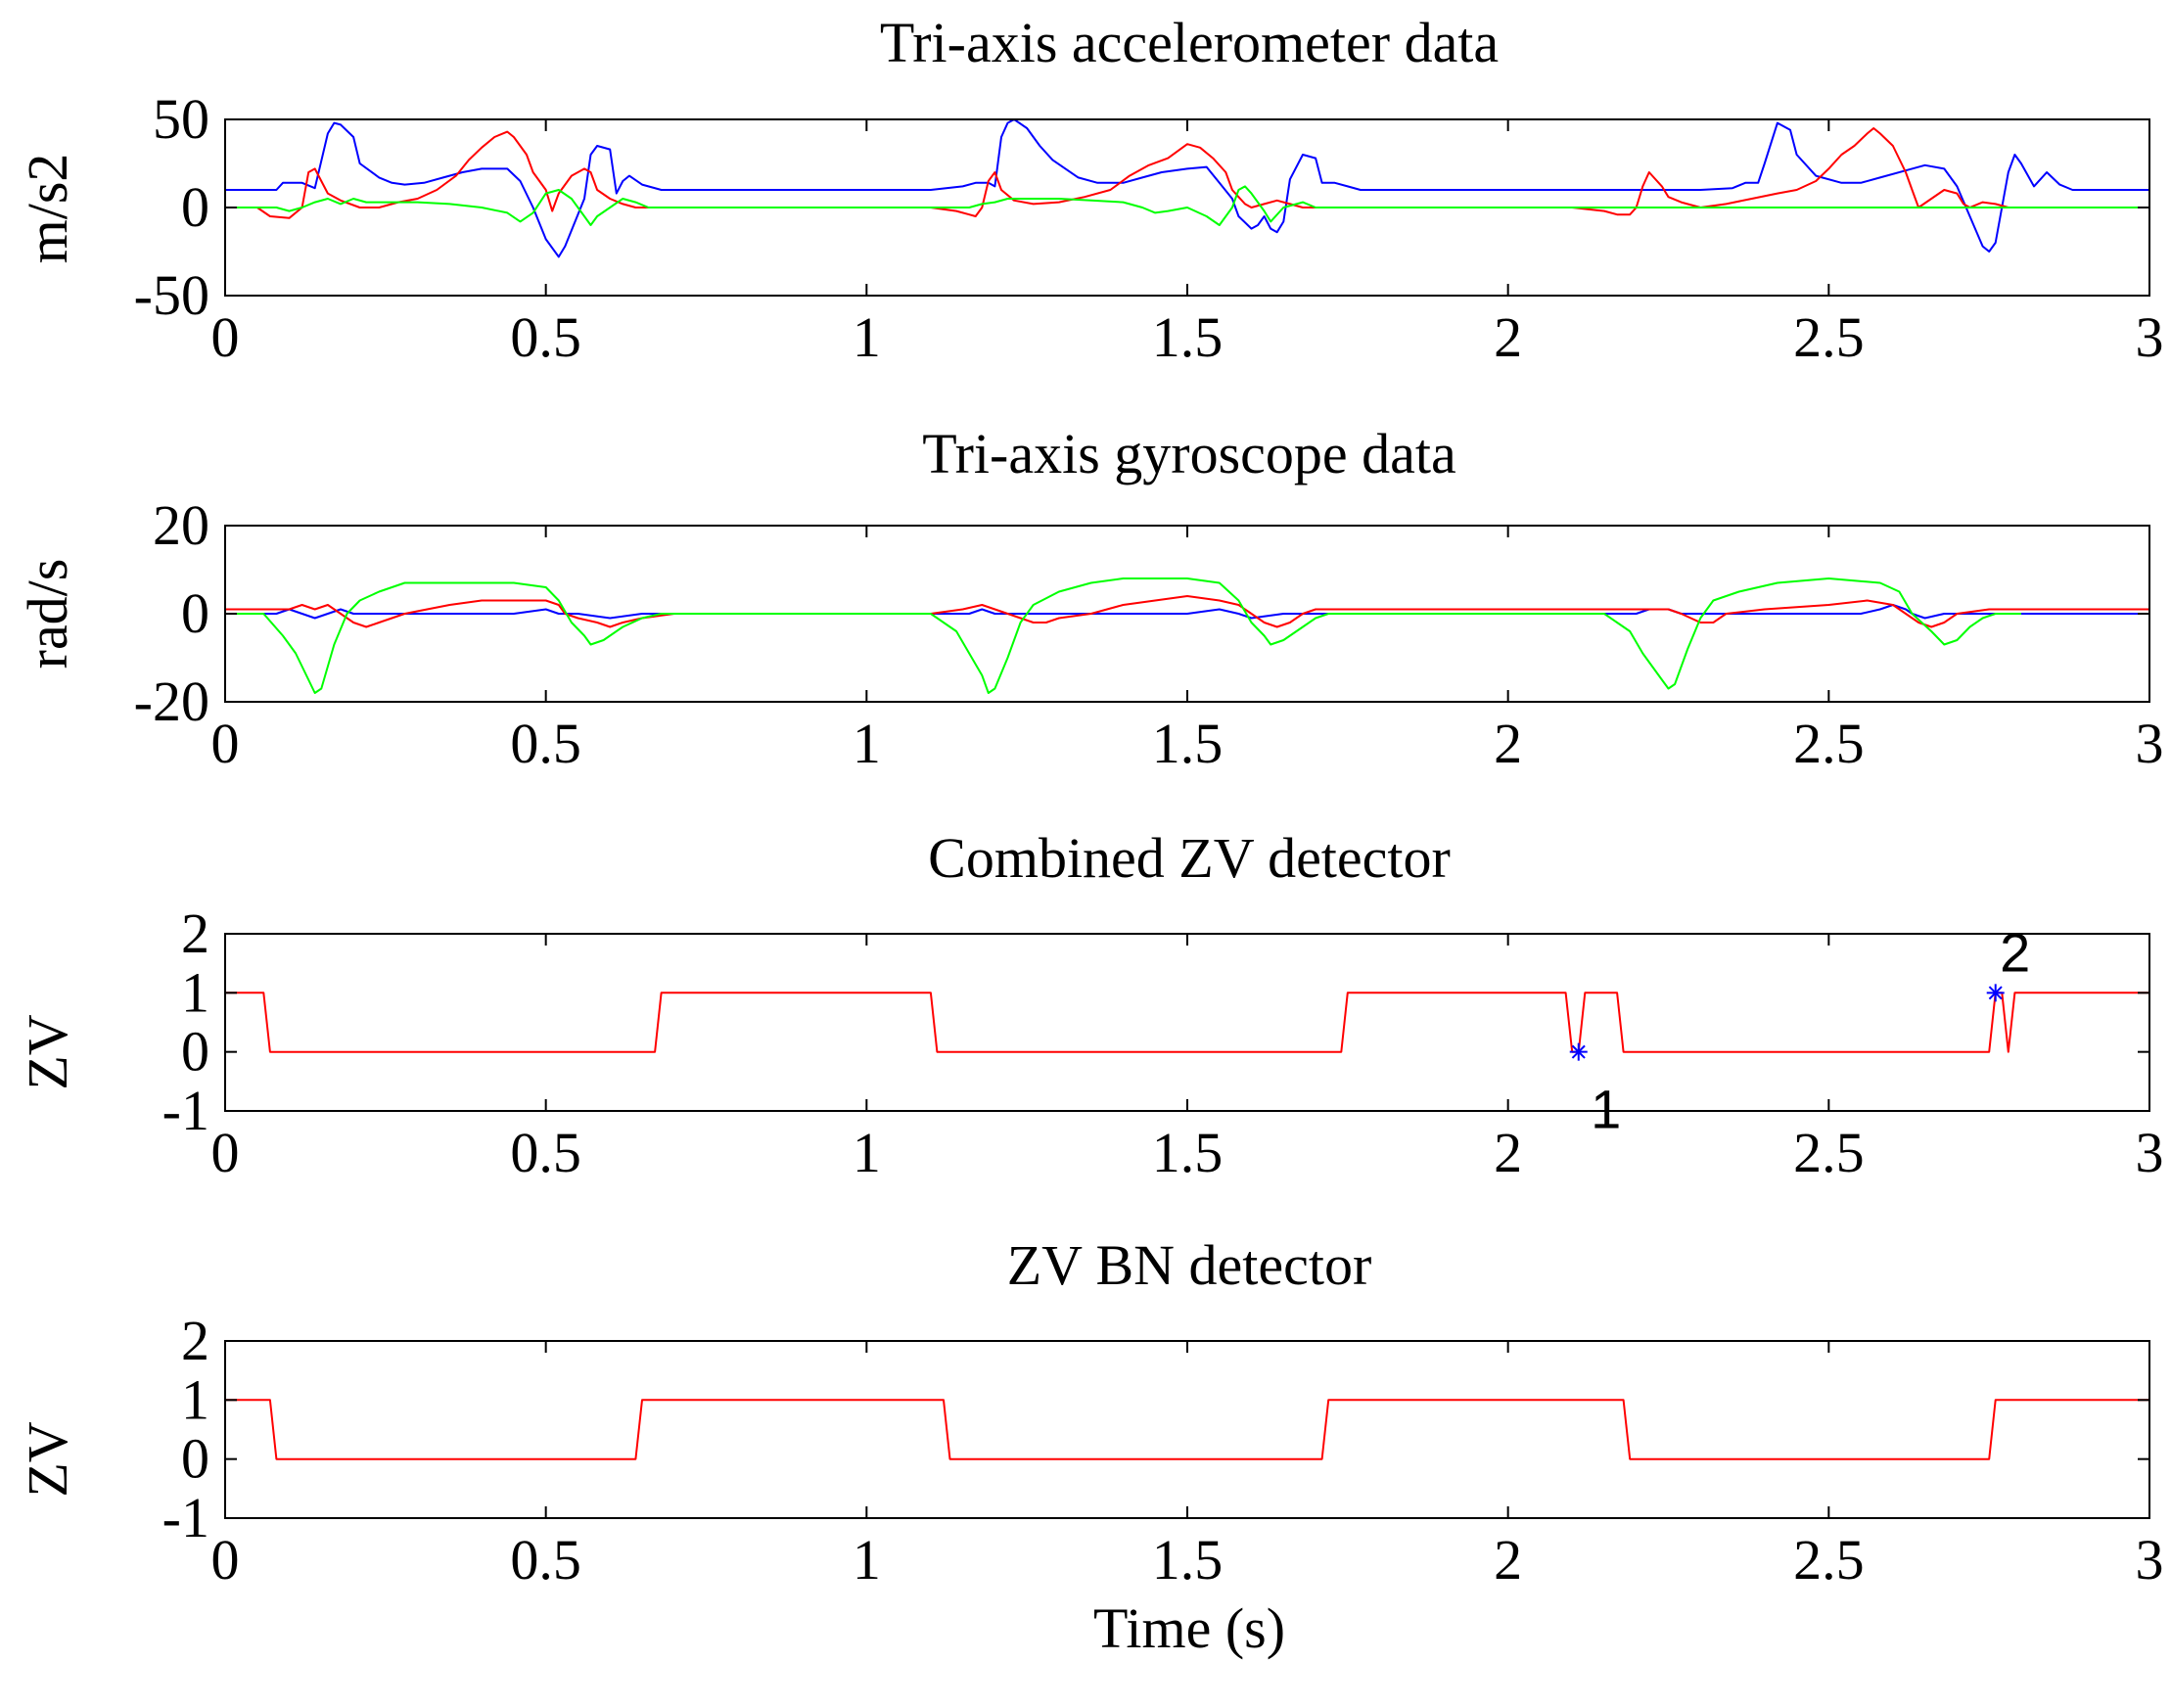 The image size is (2171, 1708). I want to click on y-tick-label: 50, so click(181, 119).